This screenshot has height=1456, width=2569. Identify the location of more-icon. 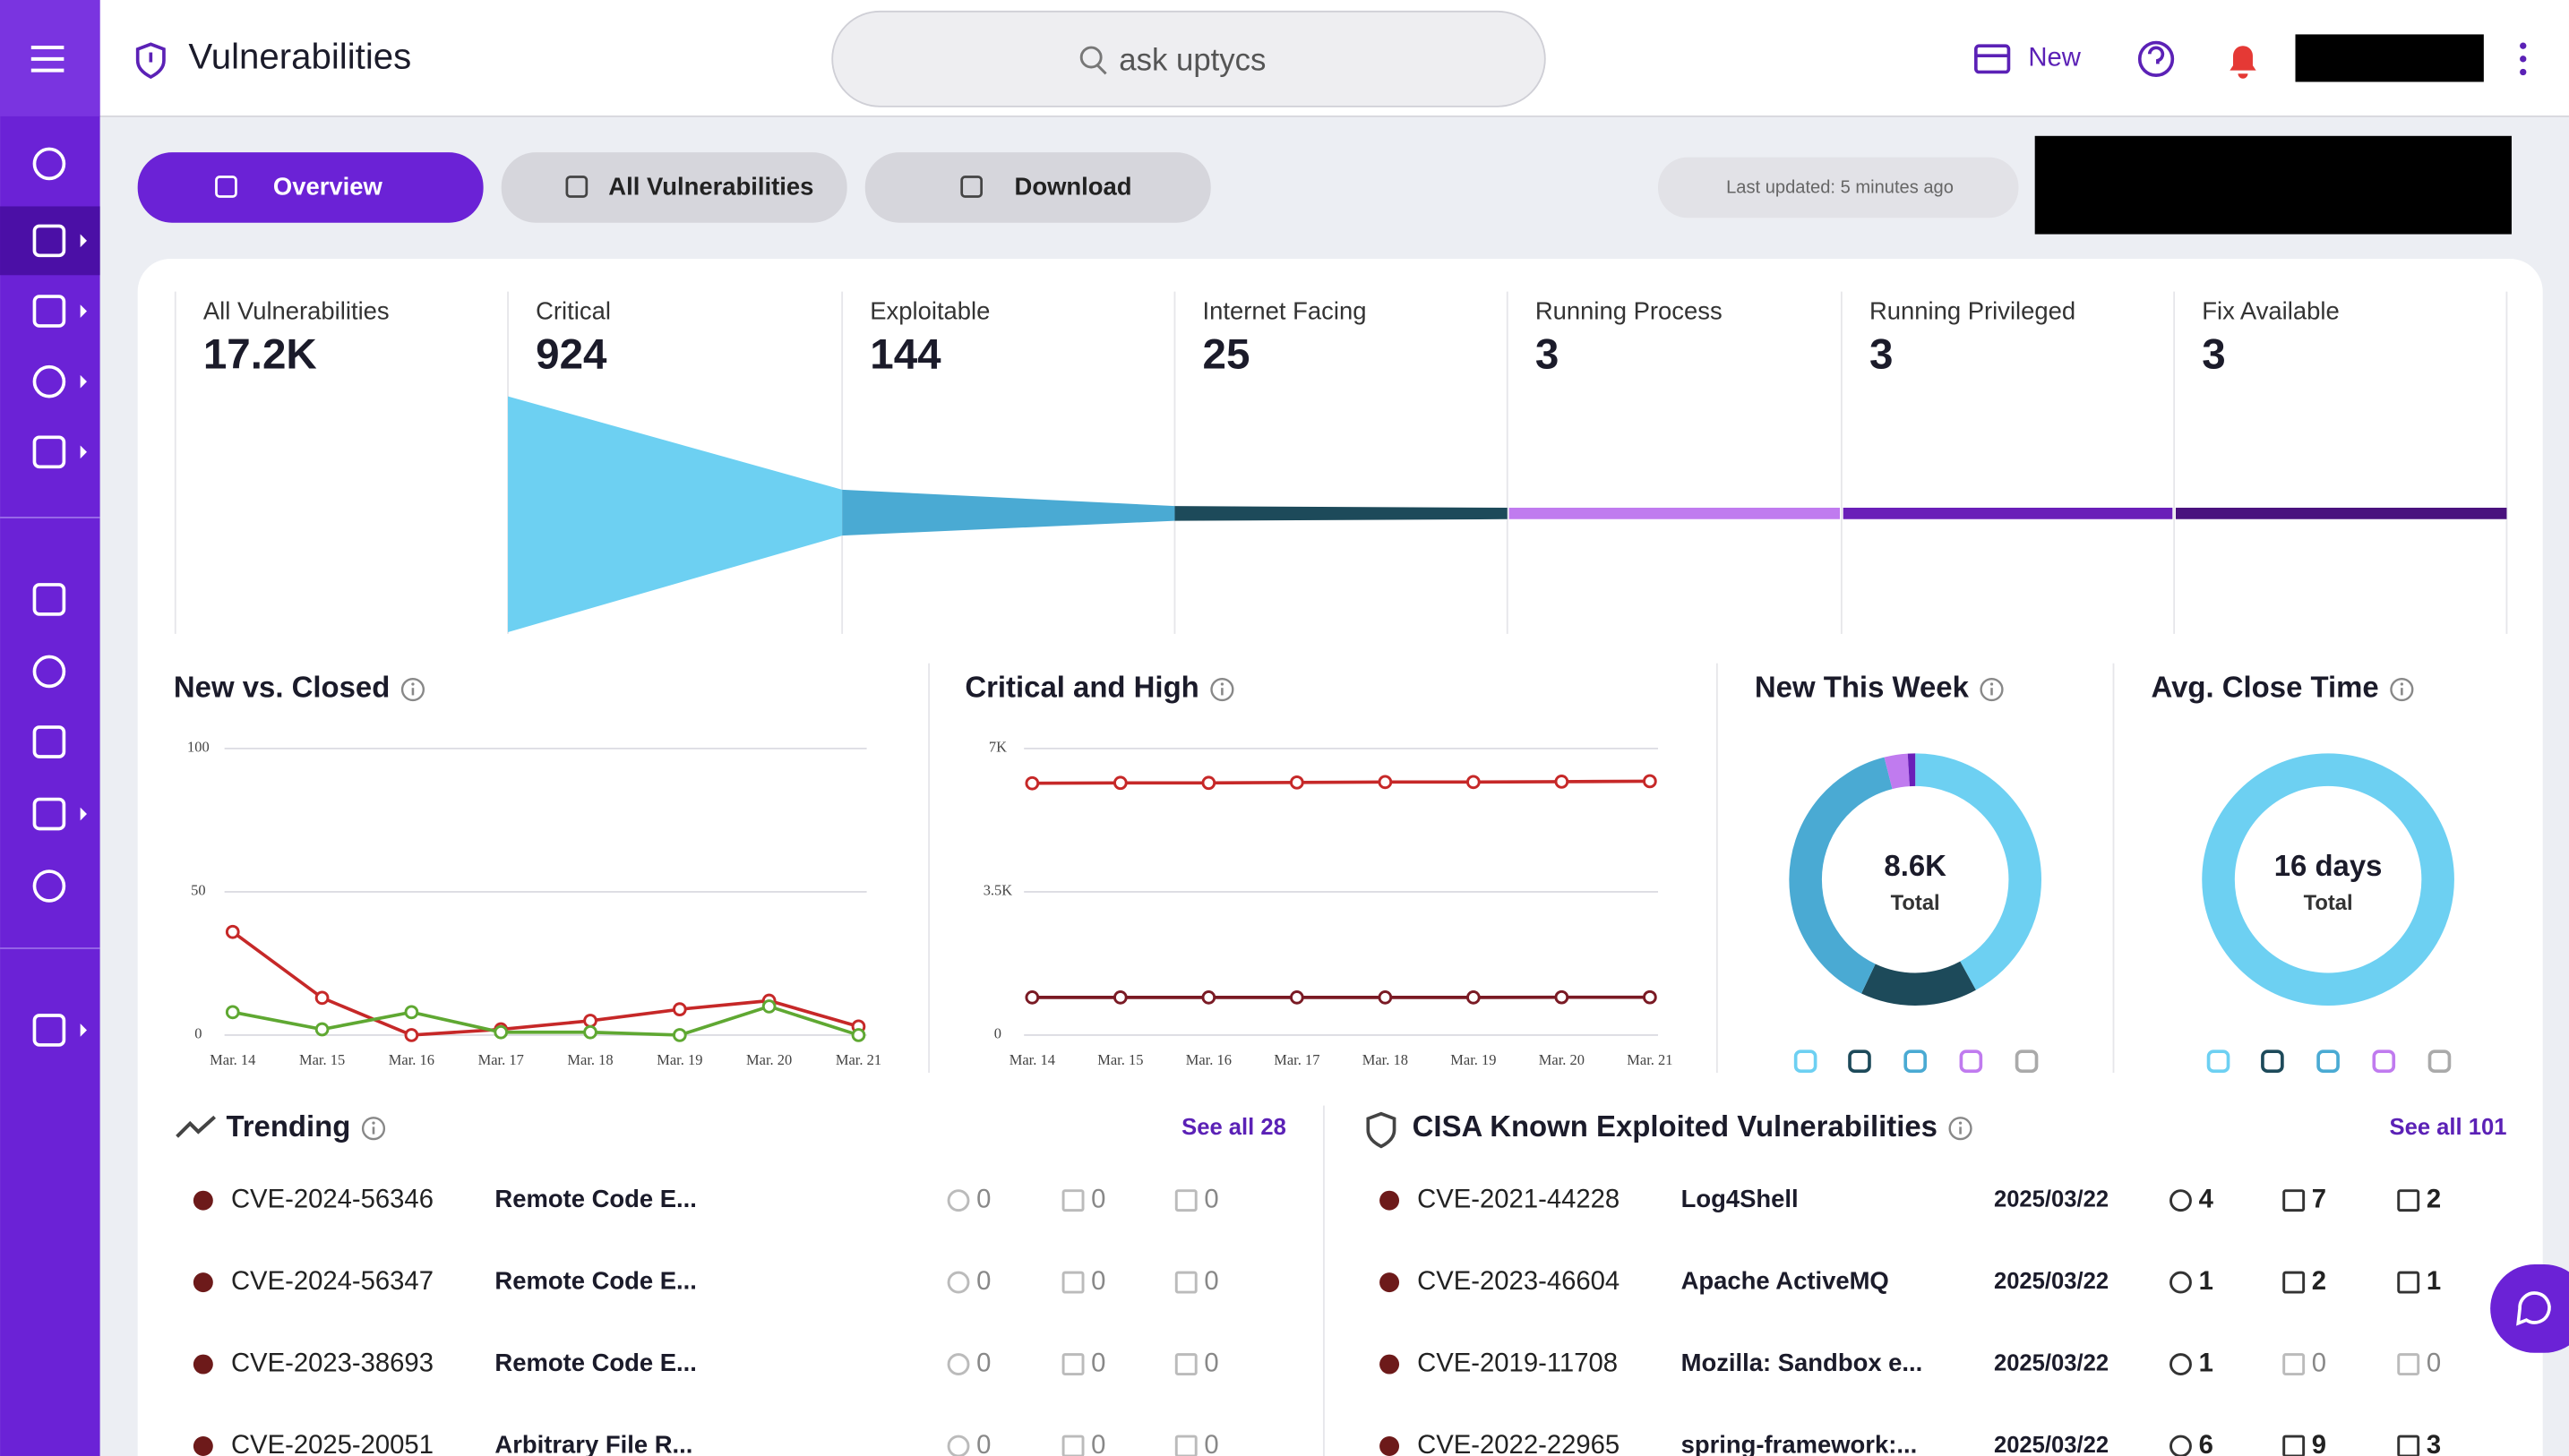
(2523, 59).